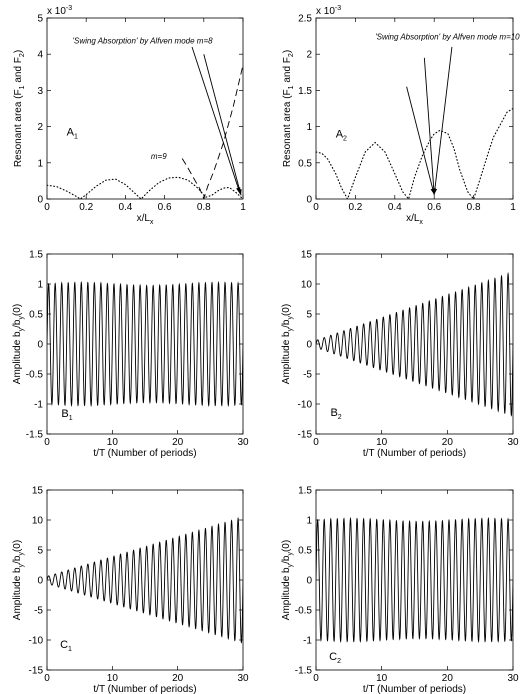  Describe the element at coordinates (447, 37) in the screenshot. I see `annotation-text: 'Swing Absorption' by Alfven mode m=10` at that location.